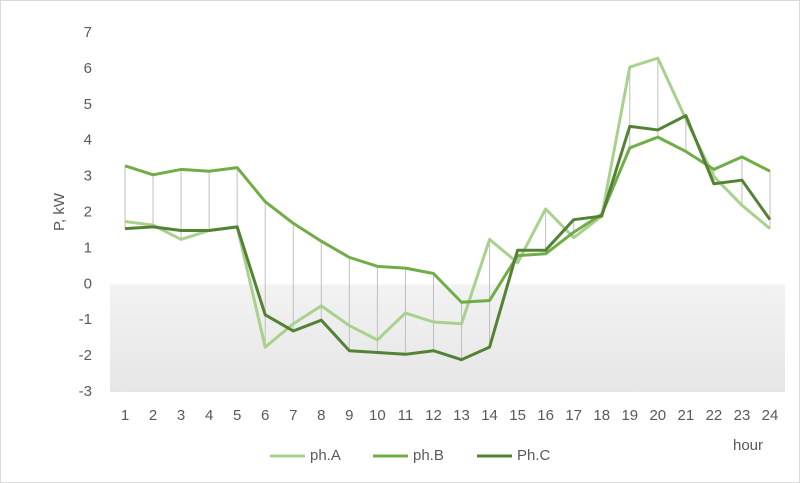 The width and height of the screenshot is (800, 483). What do you see at coordinates (88, 68) in the screenshot?
I see `y-tick-label: 6` at bounding box center [88, 68].